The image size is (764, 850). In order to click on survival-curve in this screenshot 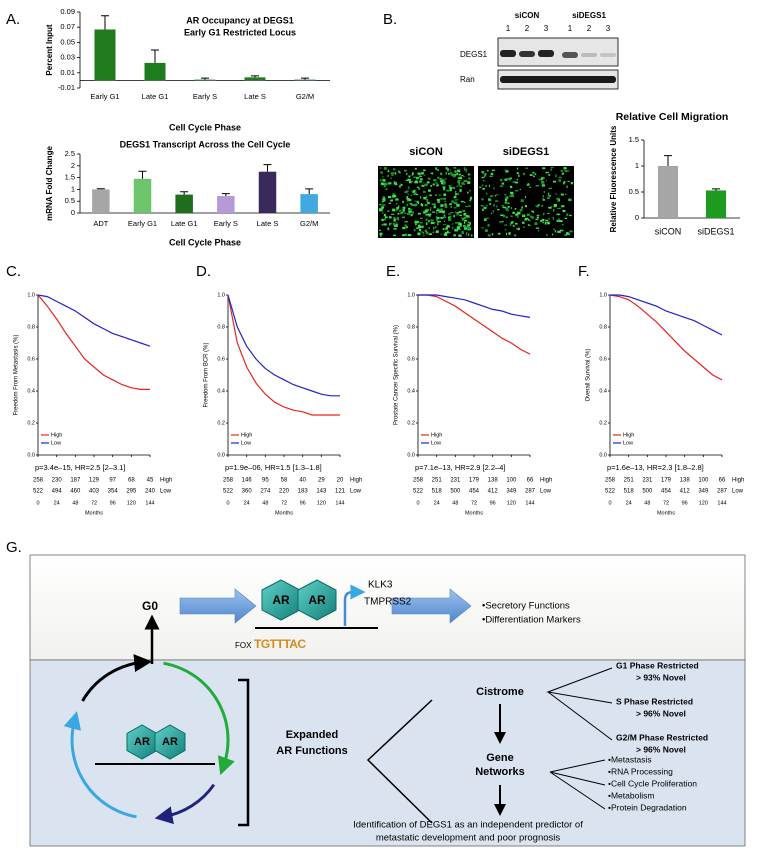, I will do `click(666, 337)`.